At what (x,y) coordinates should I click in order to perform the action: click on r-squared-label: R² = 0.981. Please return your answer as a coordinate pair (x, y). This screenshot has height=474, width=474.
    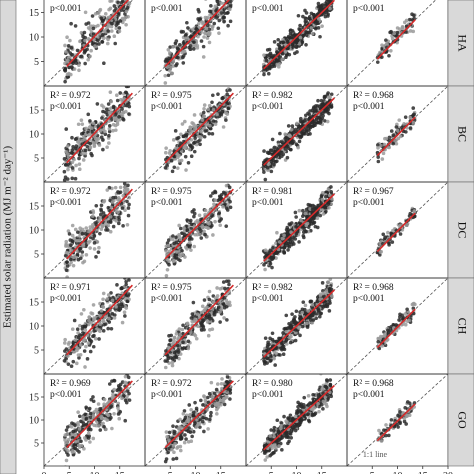
    Looking at the image, I should click on (272, 192).